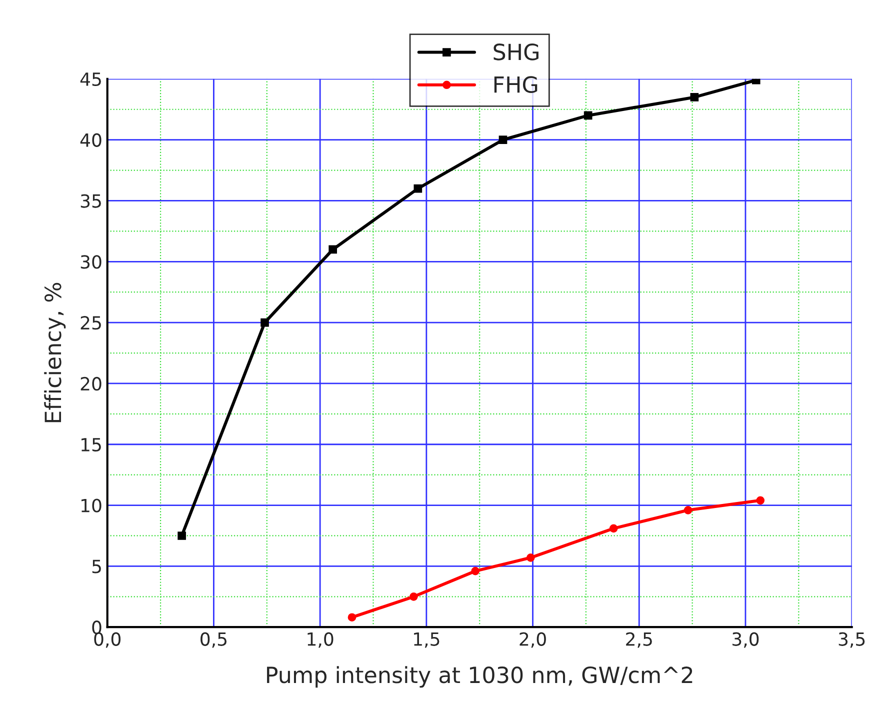 The image size is (880, 711). I want to click on legend-label: FHG, so click(516, 84).